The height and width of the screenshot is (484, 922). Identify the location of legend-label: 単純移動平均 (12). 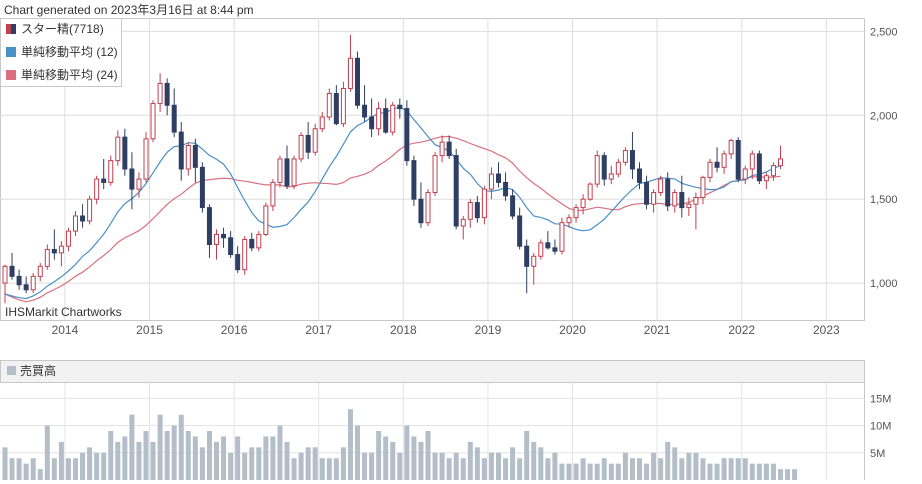
(69, 52).